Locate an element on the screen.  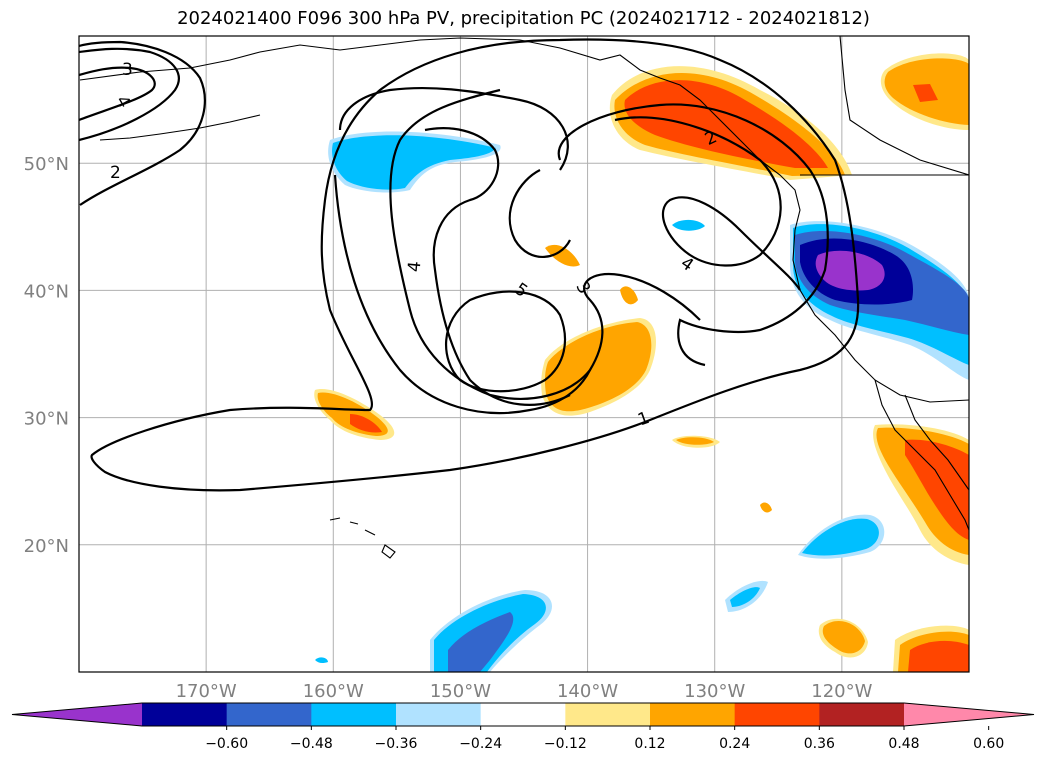
hawaii-islands is located at coordinates (362, 538).